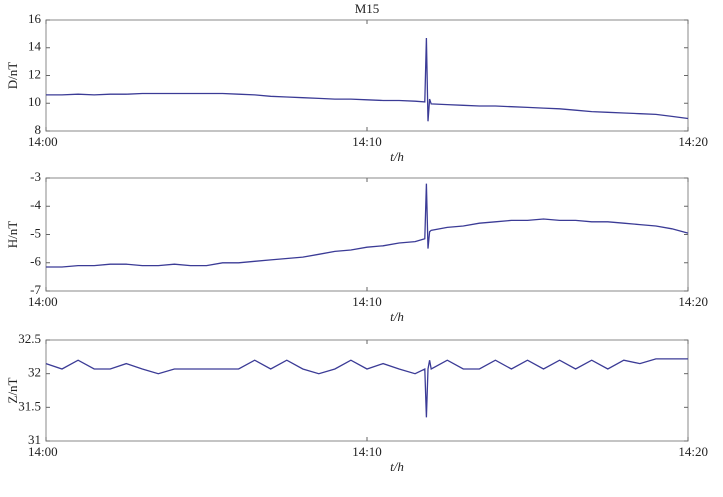 This screenshot has height=497, width=723. I want to click on y-tick-label: 32.5, so click(29, 338).